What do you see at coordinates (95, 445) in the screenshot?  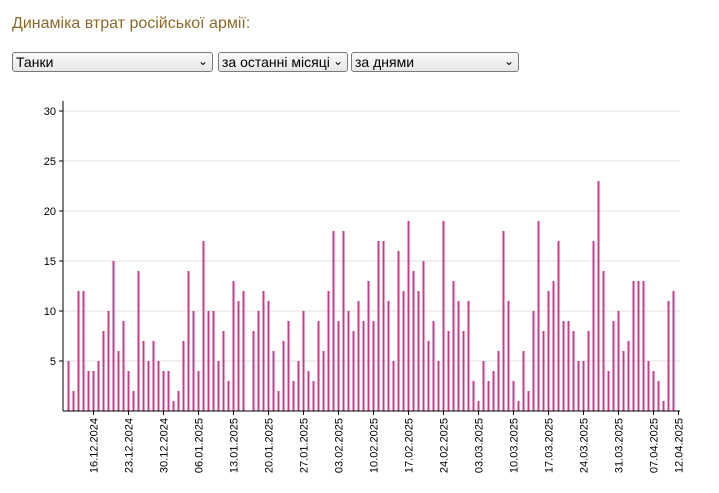 I see `x-tick-label: 16.12.2024` at bounding box center [95, 445].